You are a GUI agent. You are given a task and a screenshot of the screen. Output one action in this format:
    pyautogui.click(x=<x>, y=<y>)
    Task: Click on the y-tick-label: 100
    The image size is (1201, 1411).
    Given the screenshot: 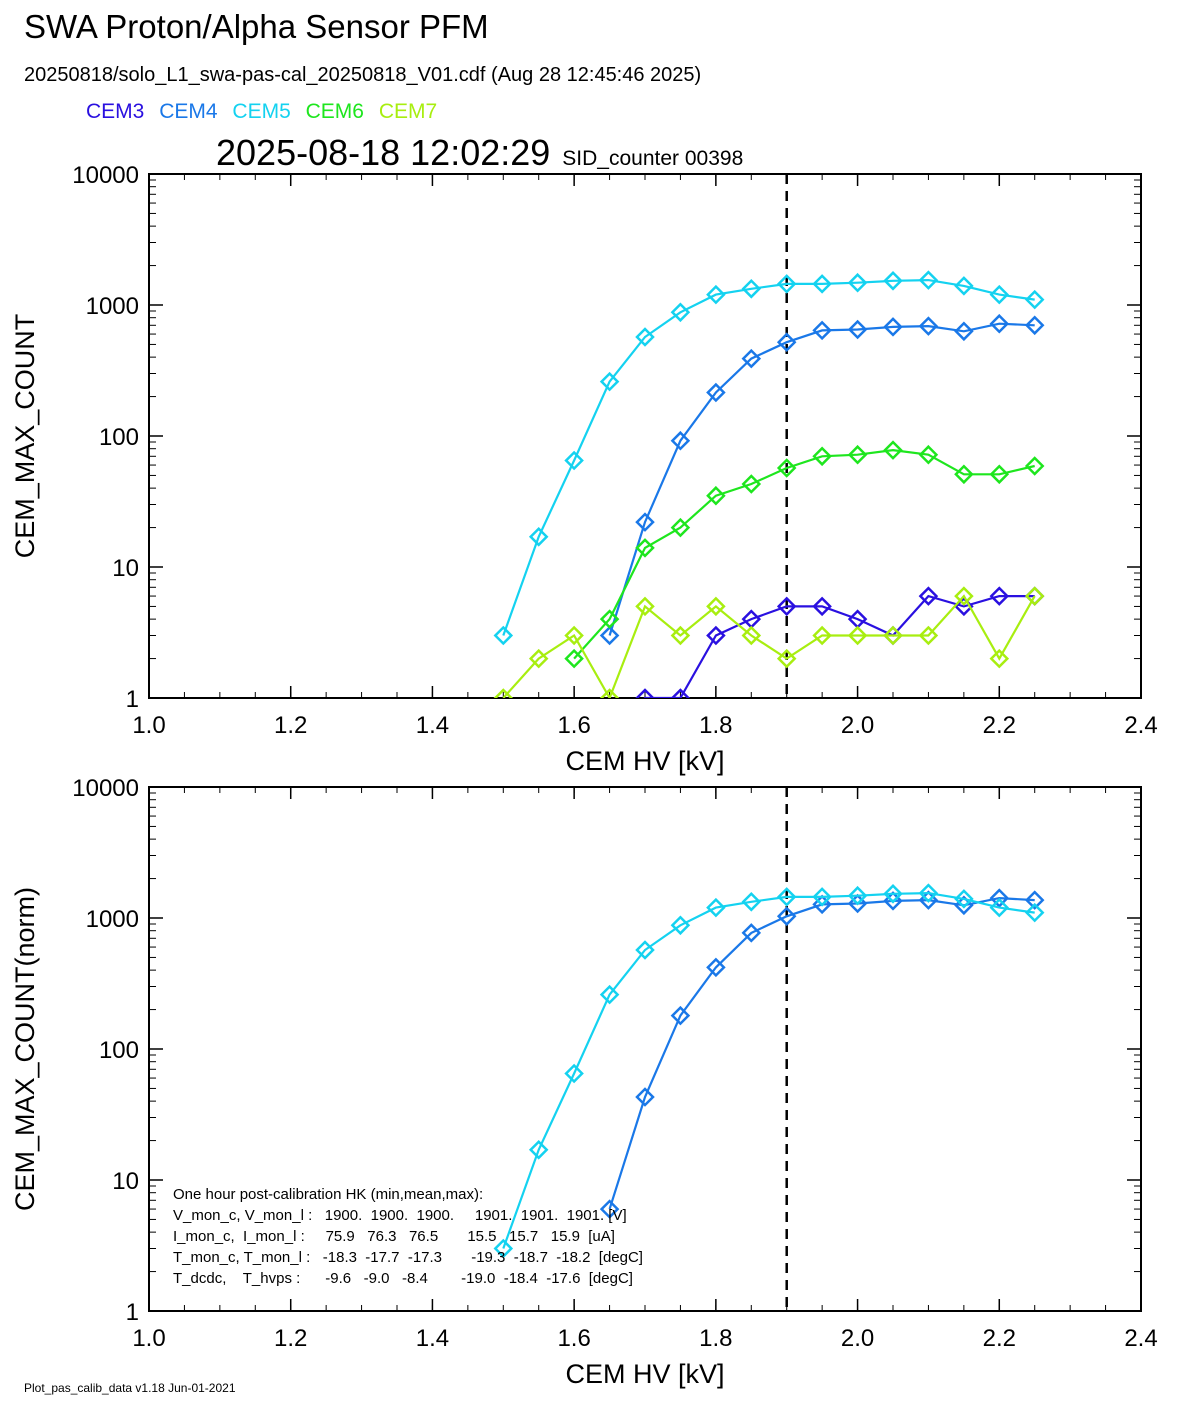 What is the action you would take?
    pyautogui.click(x=119, y=1050)
    